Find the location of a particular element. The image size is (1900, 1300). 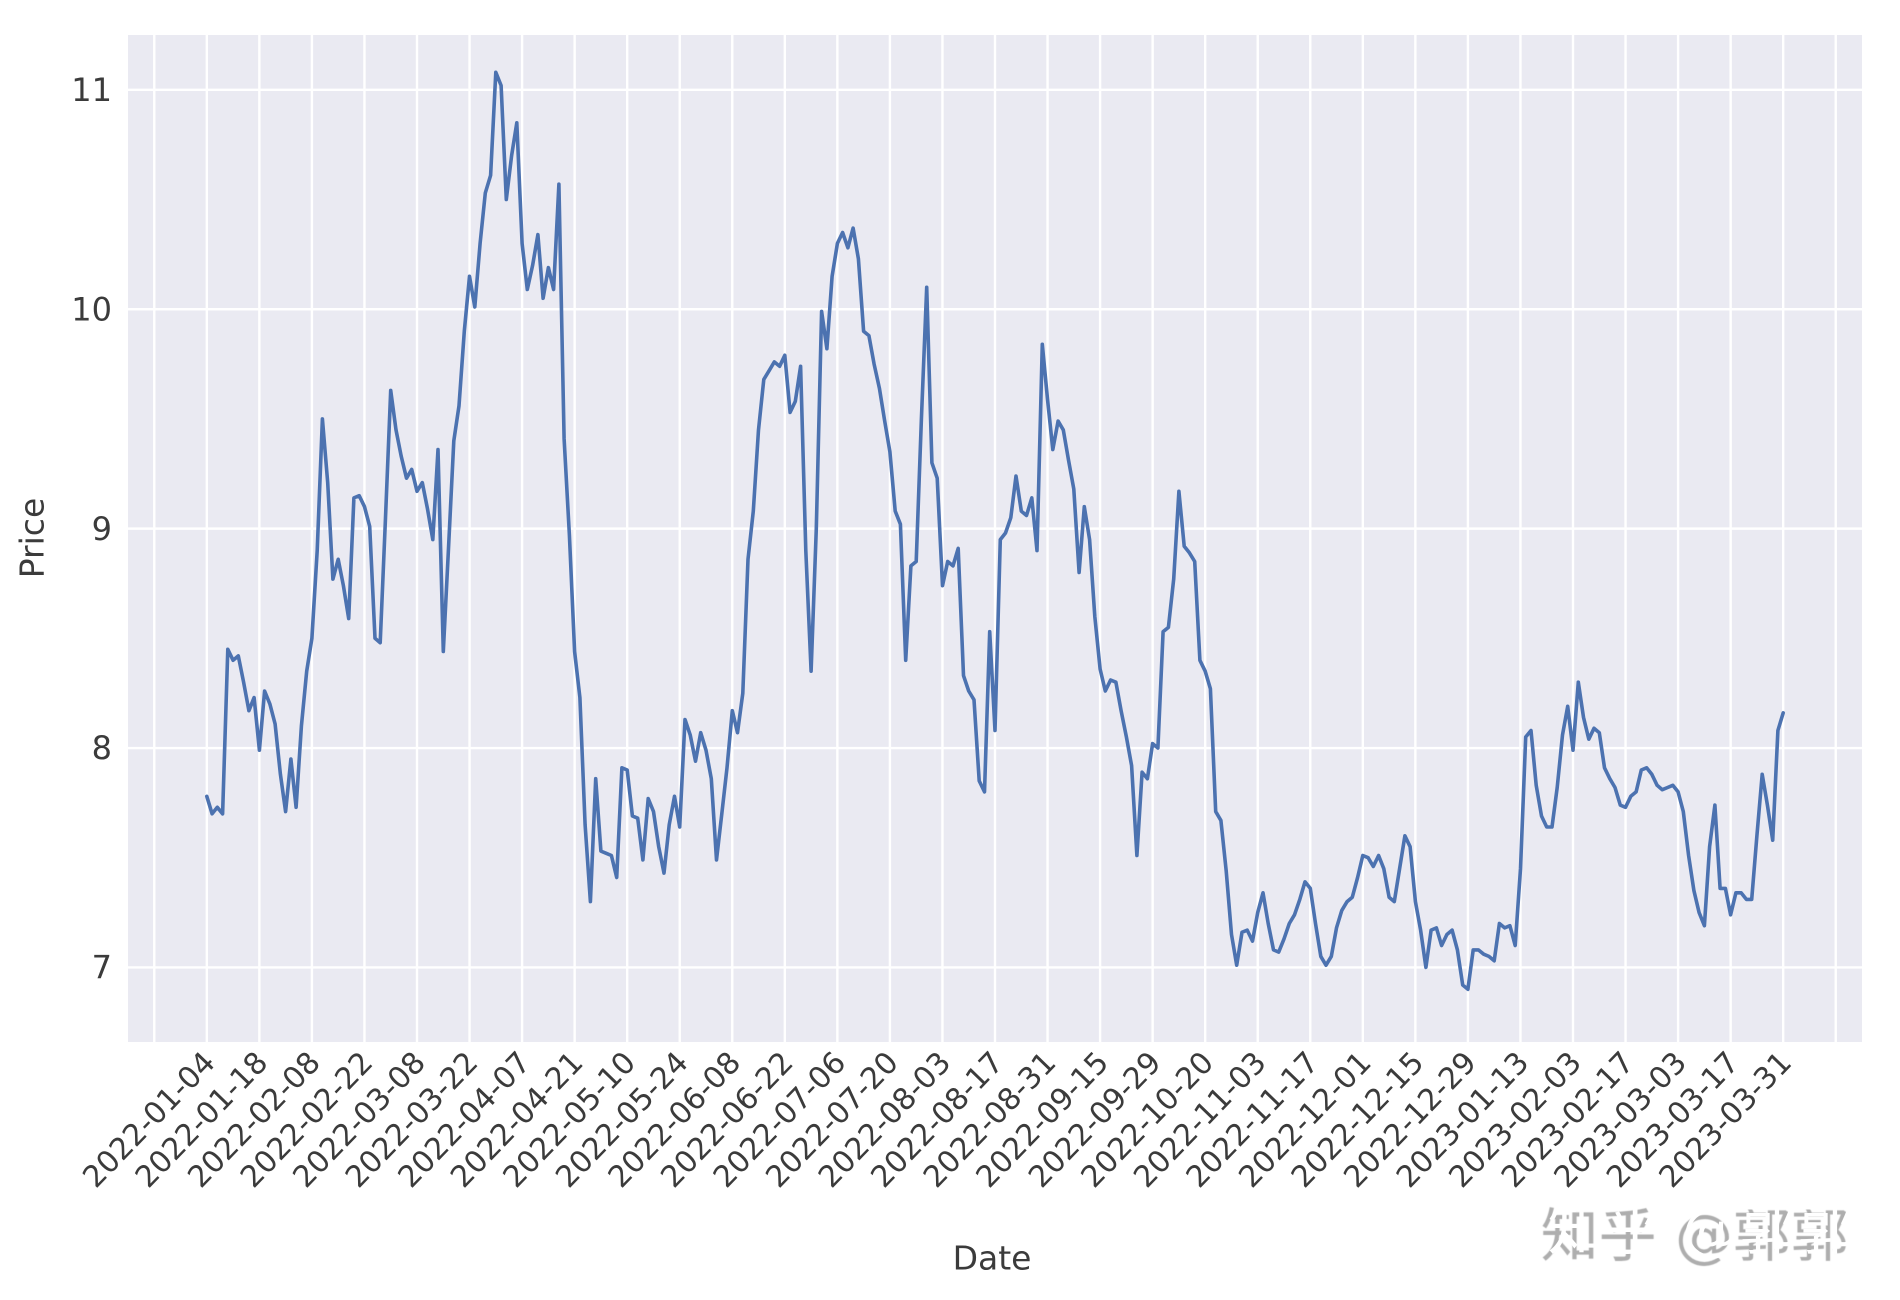

y-axis-label: Price is located at coordinates (32, 538).